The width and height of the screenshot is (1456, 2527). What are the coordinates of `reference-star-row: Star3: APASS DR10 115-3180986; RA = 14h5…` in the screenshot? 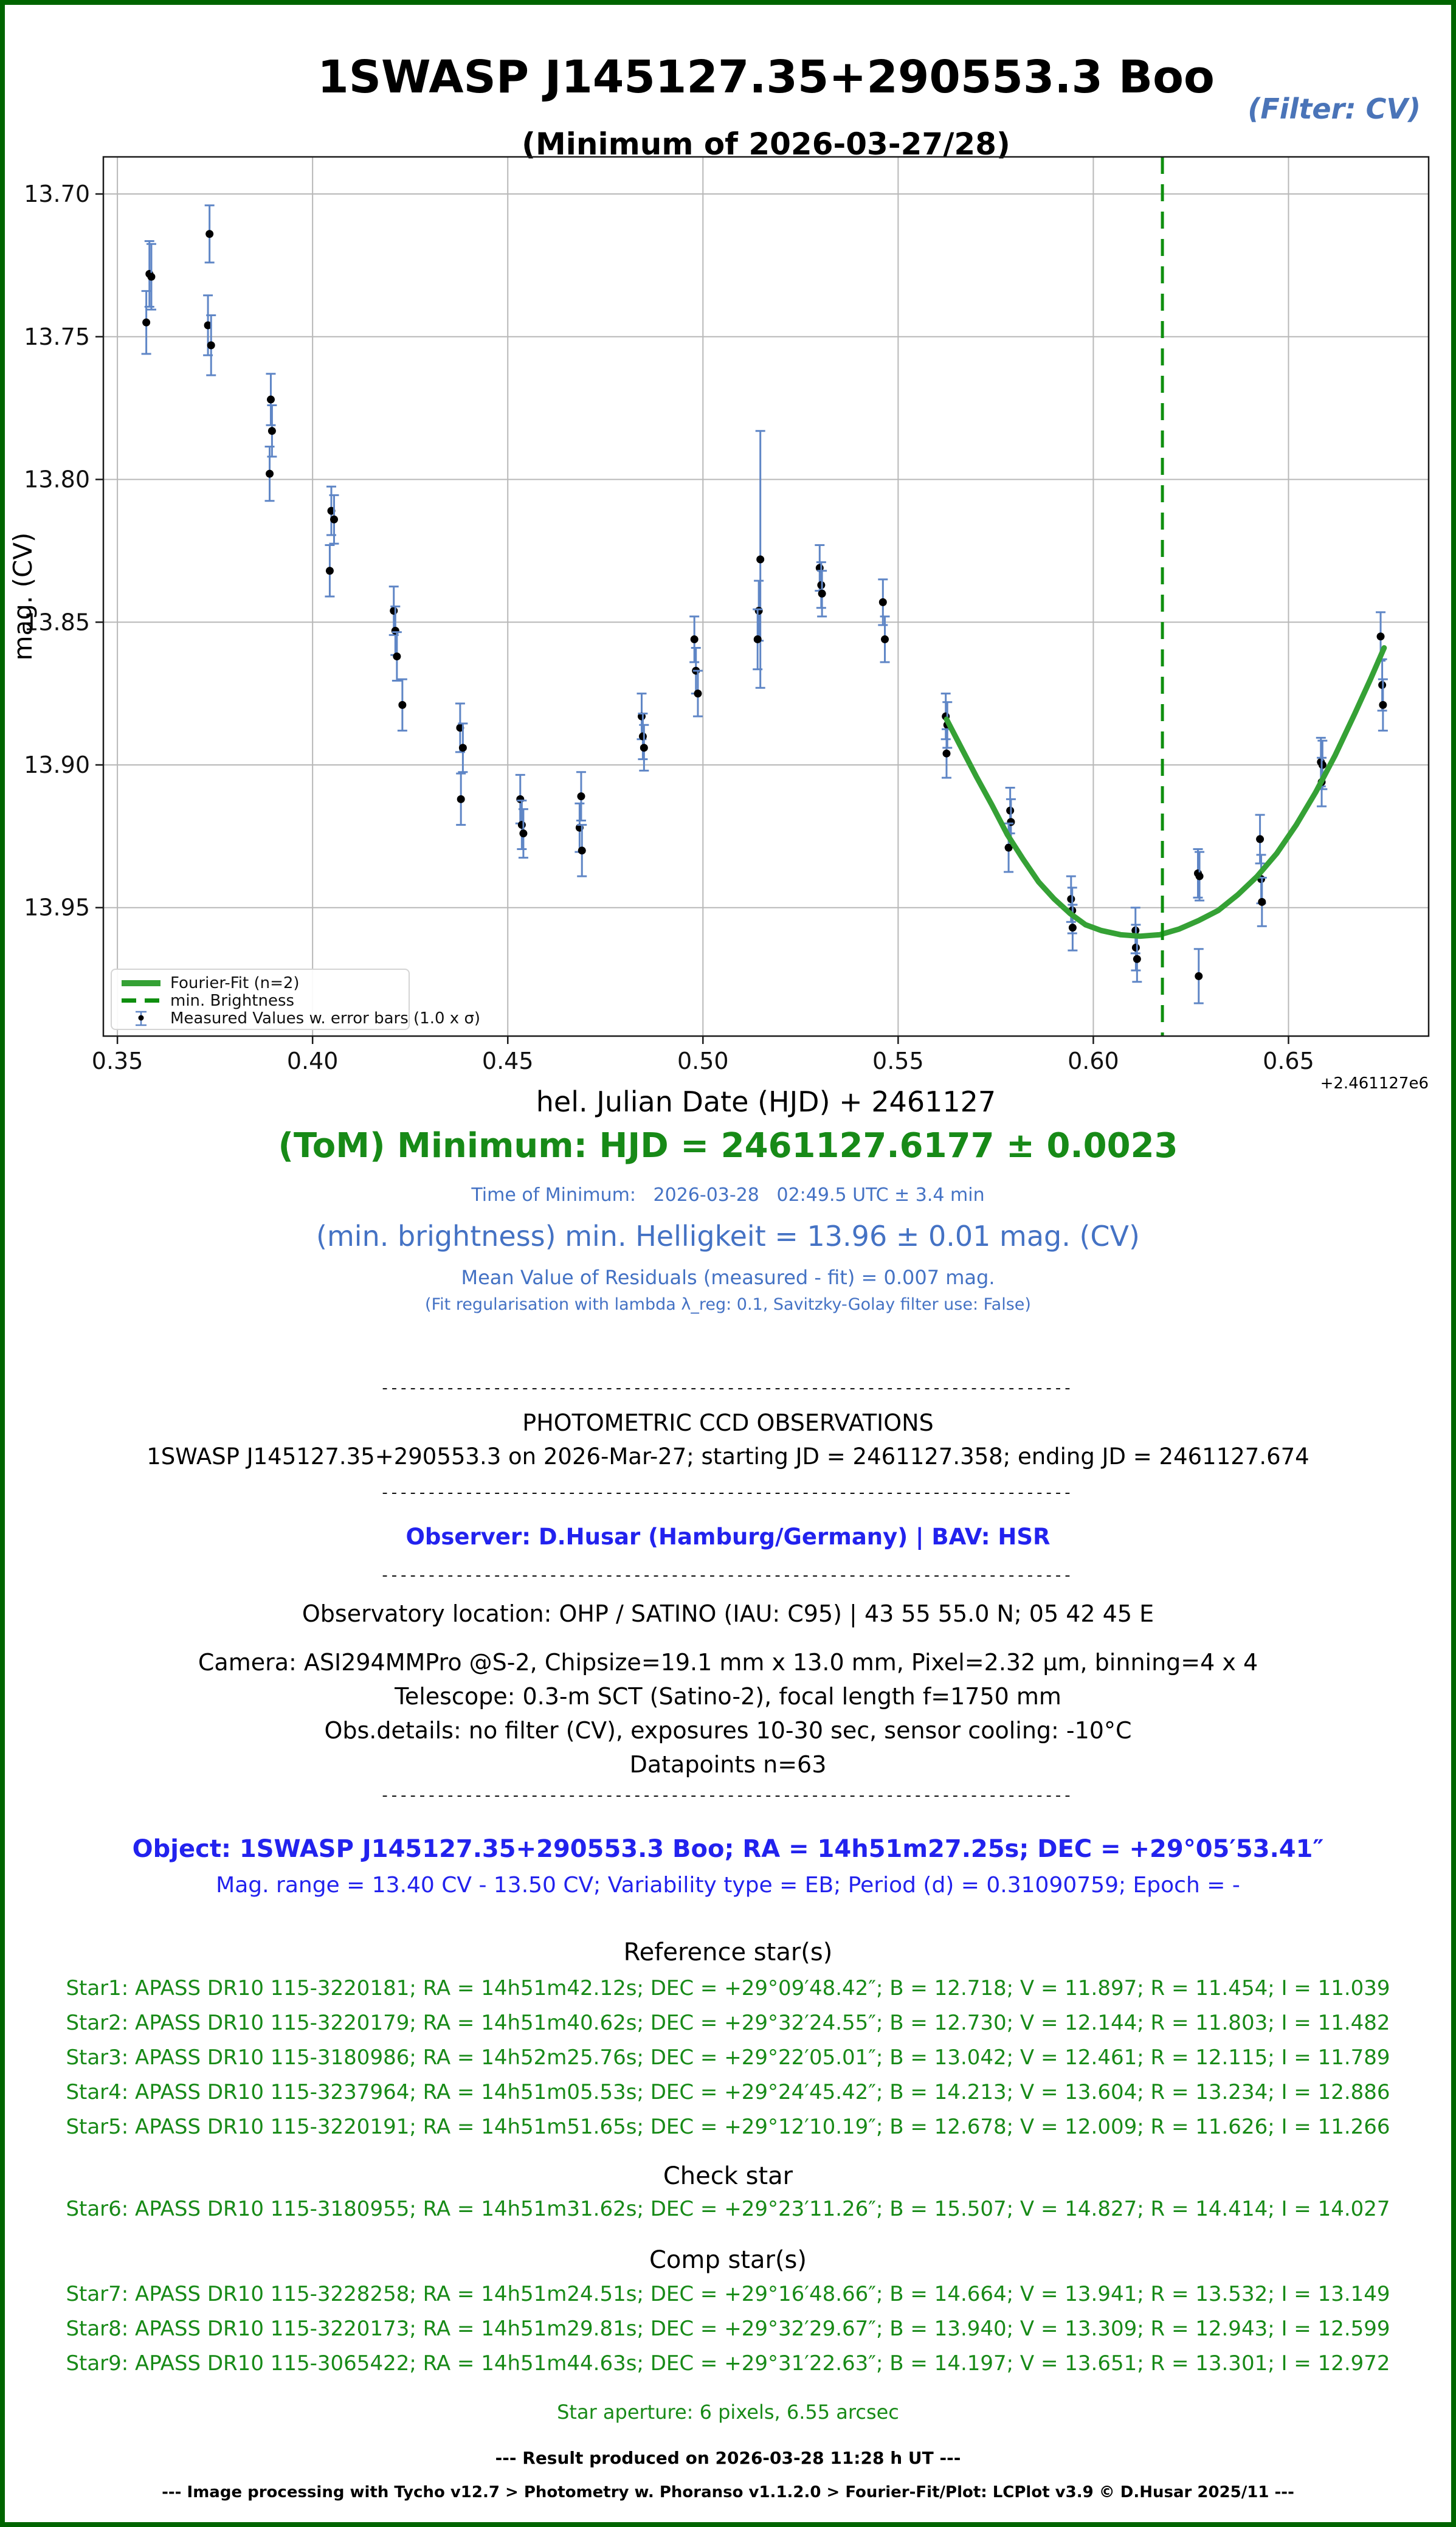 It's located at (728, 2057).